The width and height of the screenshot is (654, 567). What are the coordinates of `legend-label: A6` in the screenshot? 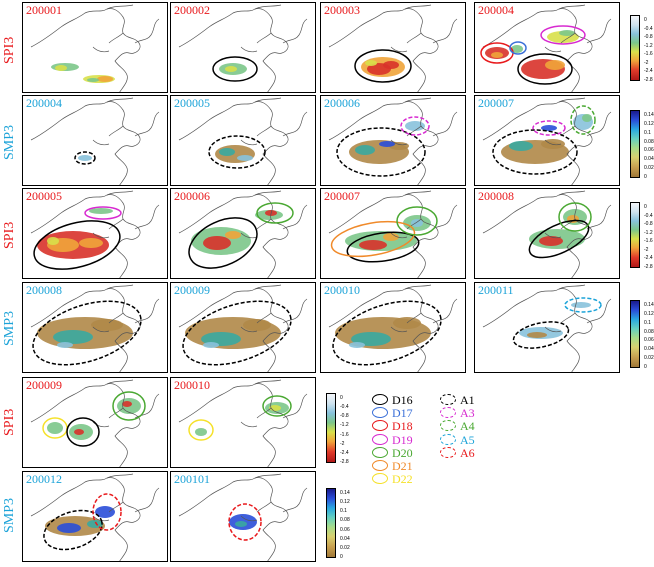 It's located at (467, 452).